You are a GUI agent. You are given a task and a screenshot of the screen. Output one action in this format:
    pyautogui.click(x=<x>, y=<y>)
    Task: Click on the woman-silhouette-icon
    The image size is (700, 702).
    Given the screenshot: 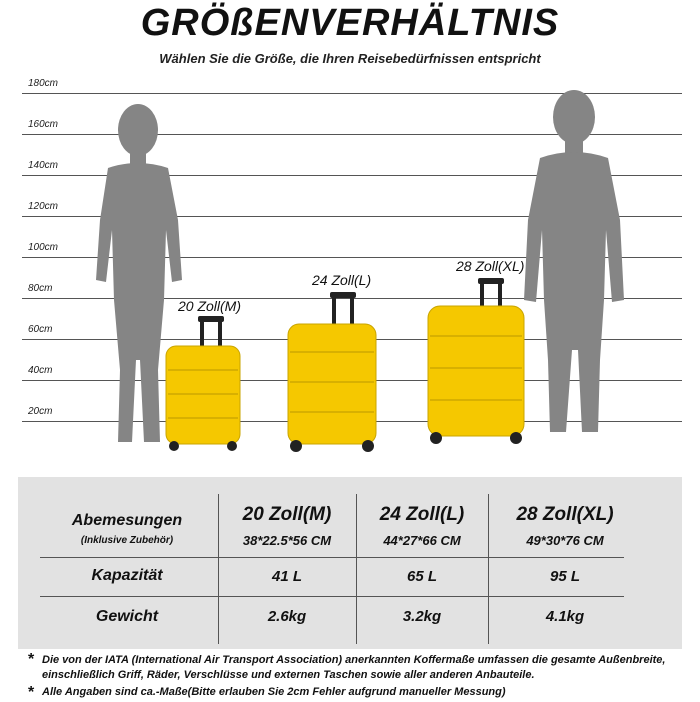 What is the action you would take?
    pyautogui.click(x=139, y=273)
    